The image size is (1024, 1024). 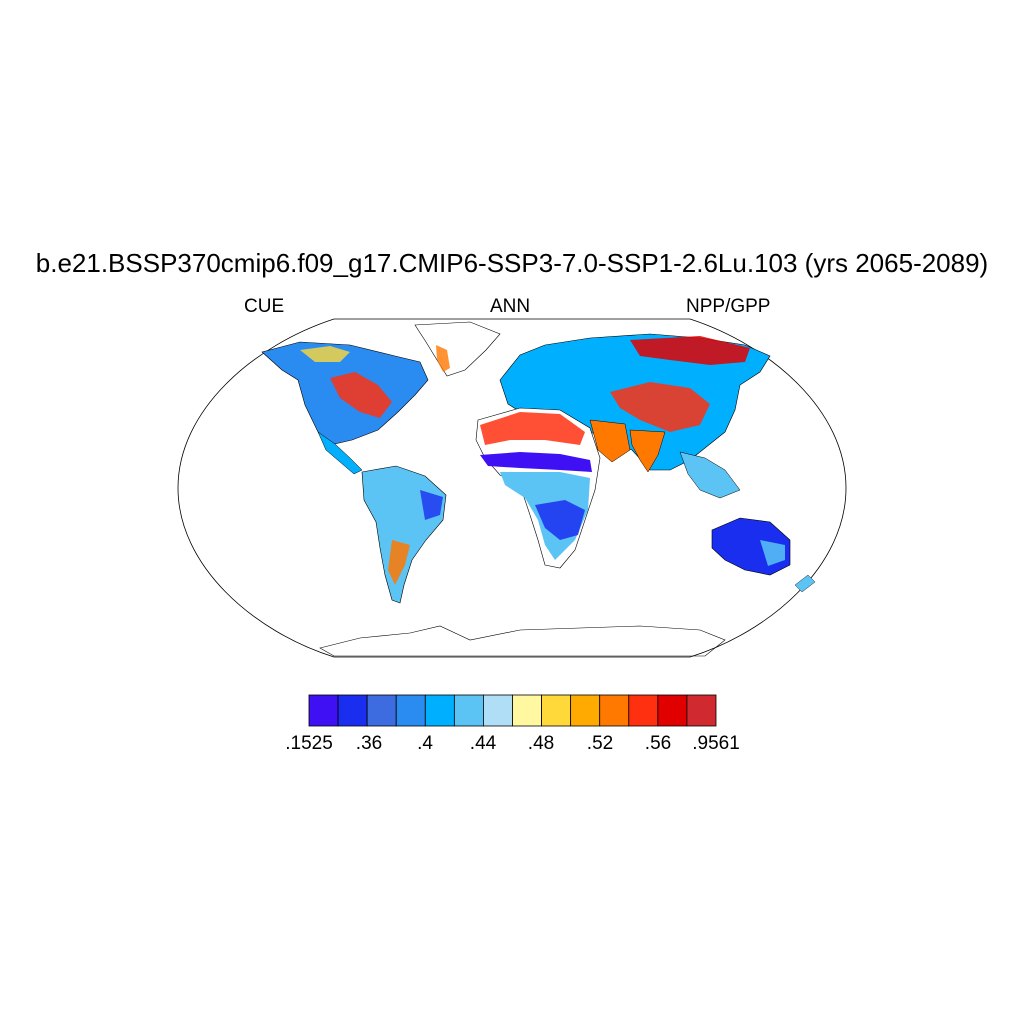 What do you see at coordinates (716, 743) in the screenshot?
I see `colorbar-tick-label: .9561` at bounding box center [716, 743].